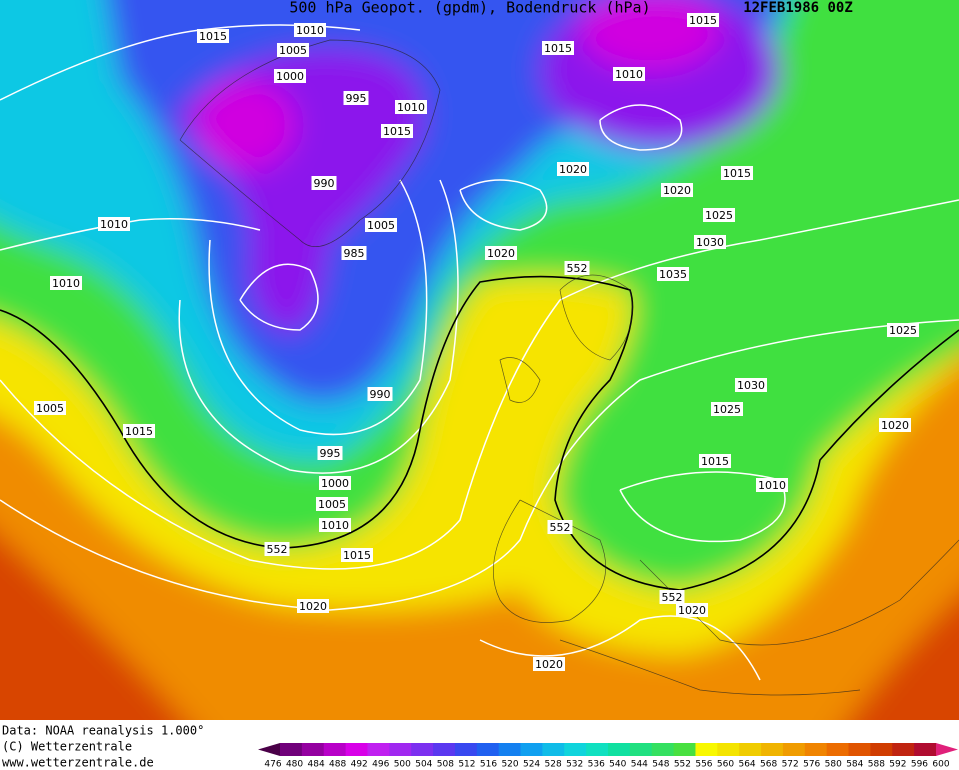 This screenshot has width=959, height=770. I want to click on colorbar-label: 568, so click(768, 765).